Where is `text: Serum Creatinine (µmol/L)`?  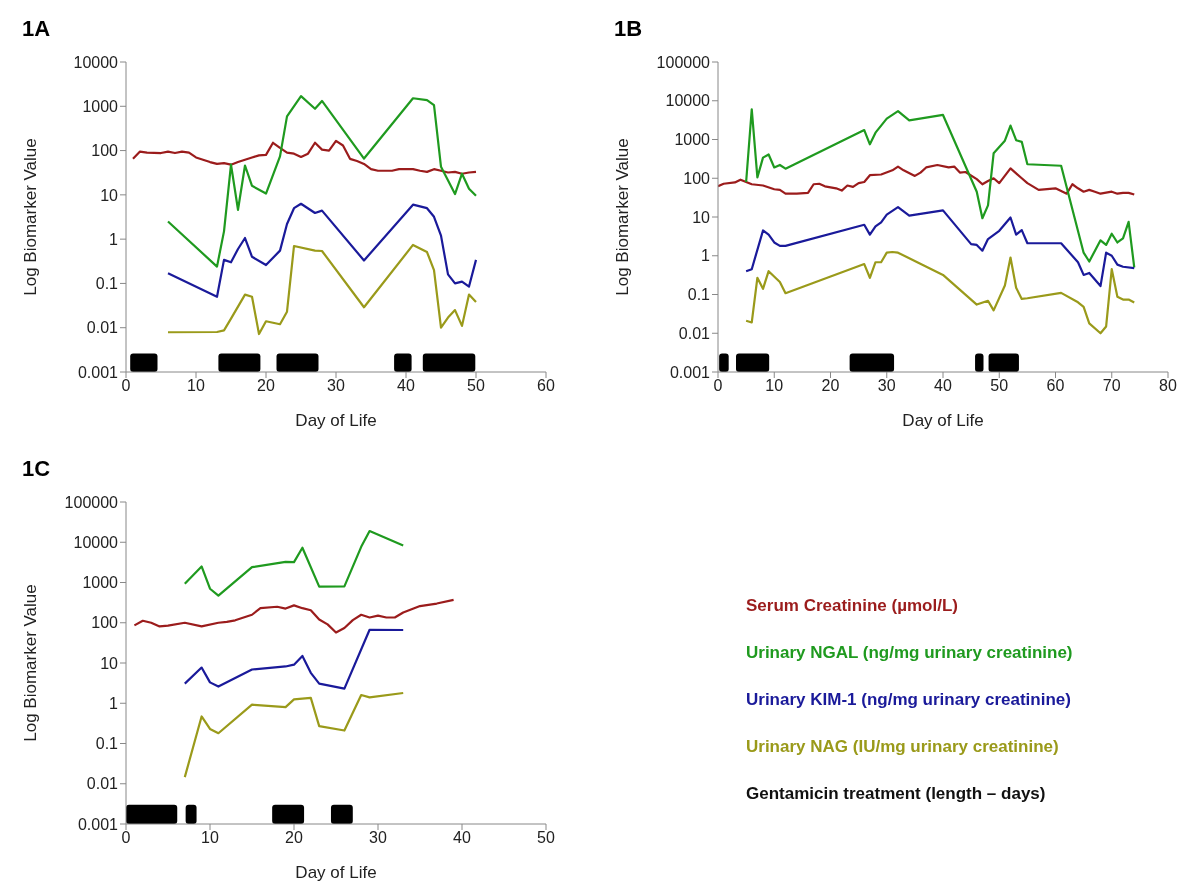
text: Serum Creatinine (µmol/L) is located at coordinates (852, 606).